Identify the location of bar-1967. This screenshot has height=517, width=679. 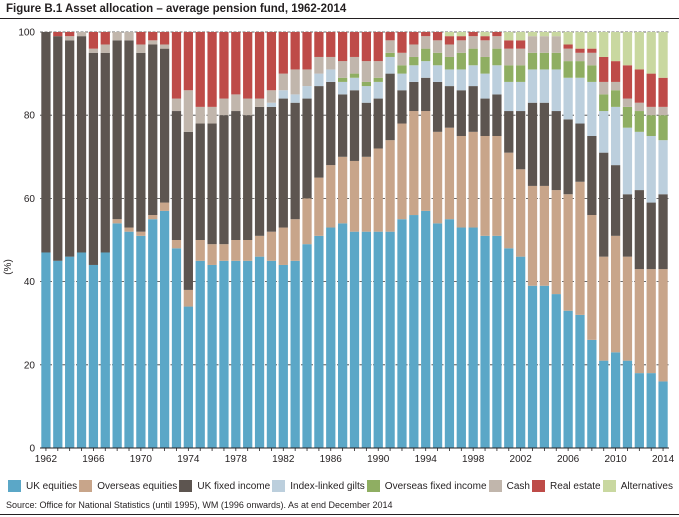
(105, 240).